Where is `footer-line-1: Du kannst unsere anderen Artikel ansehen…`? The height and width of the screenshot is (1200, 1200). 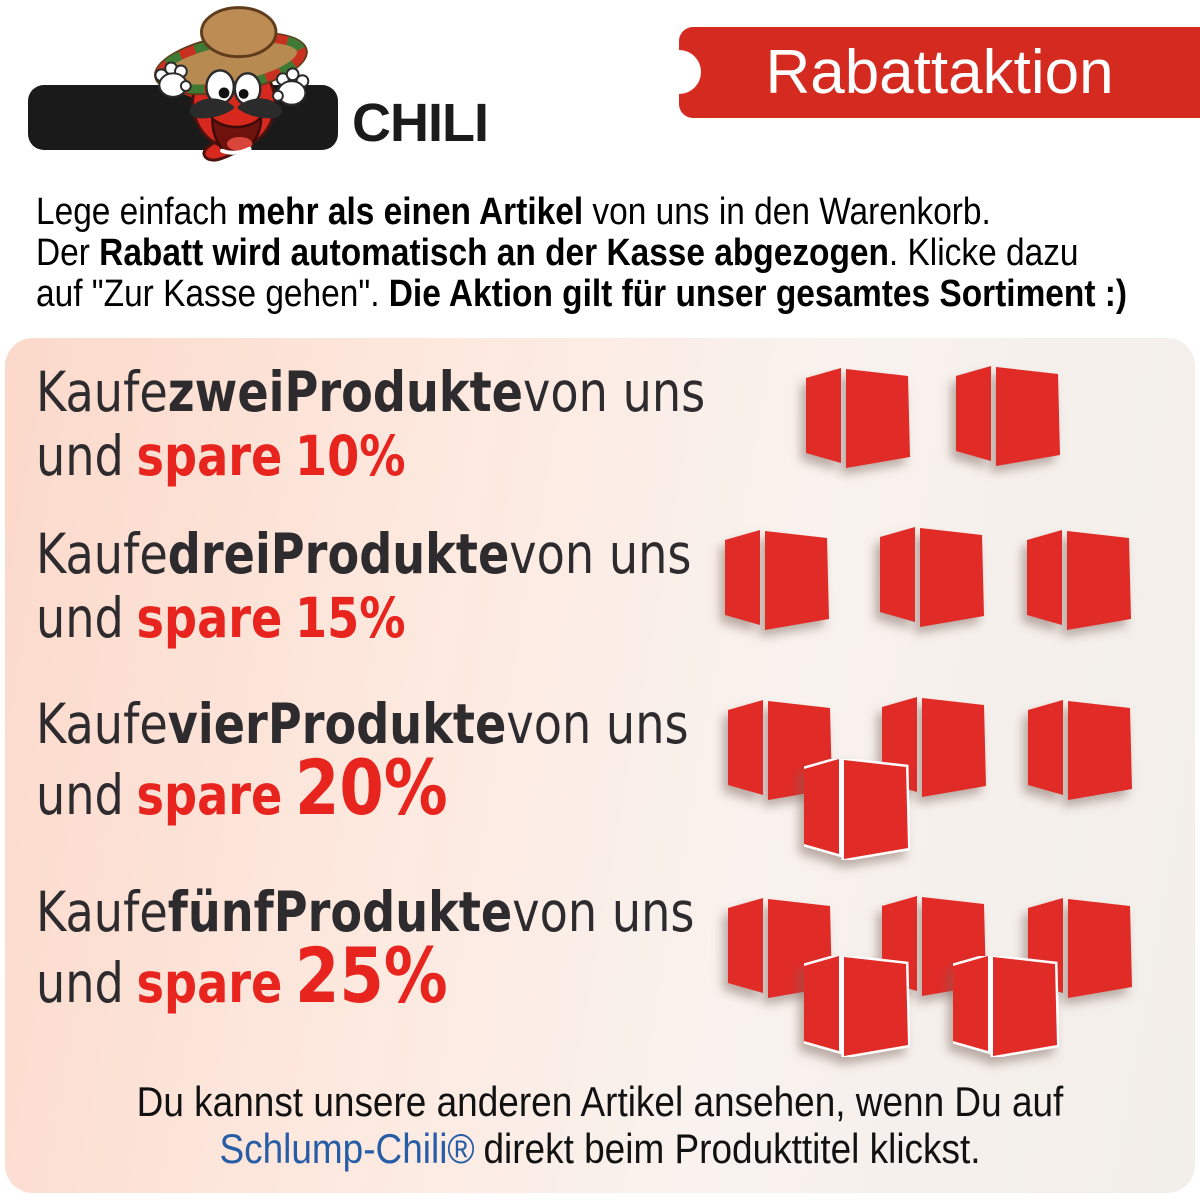 footer-line-1: Du kannst unsere anderen Artikel ansehen… is located at coordinates (600, 1101).